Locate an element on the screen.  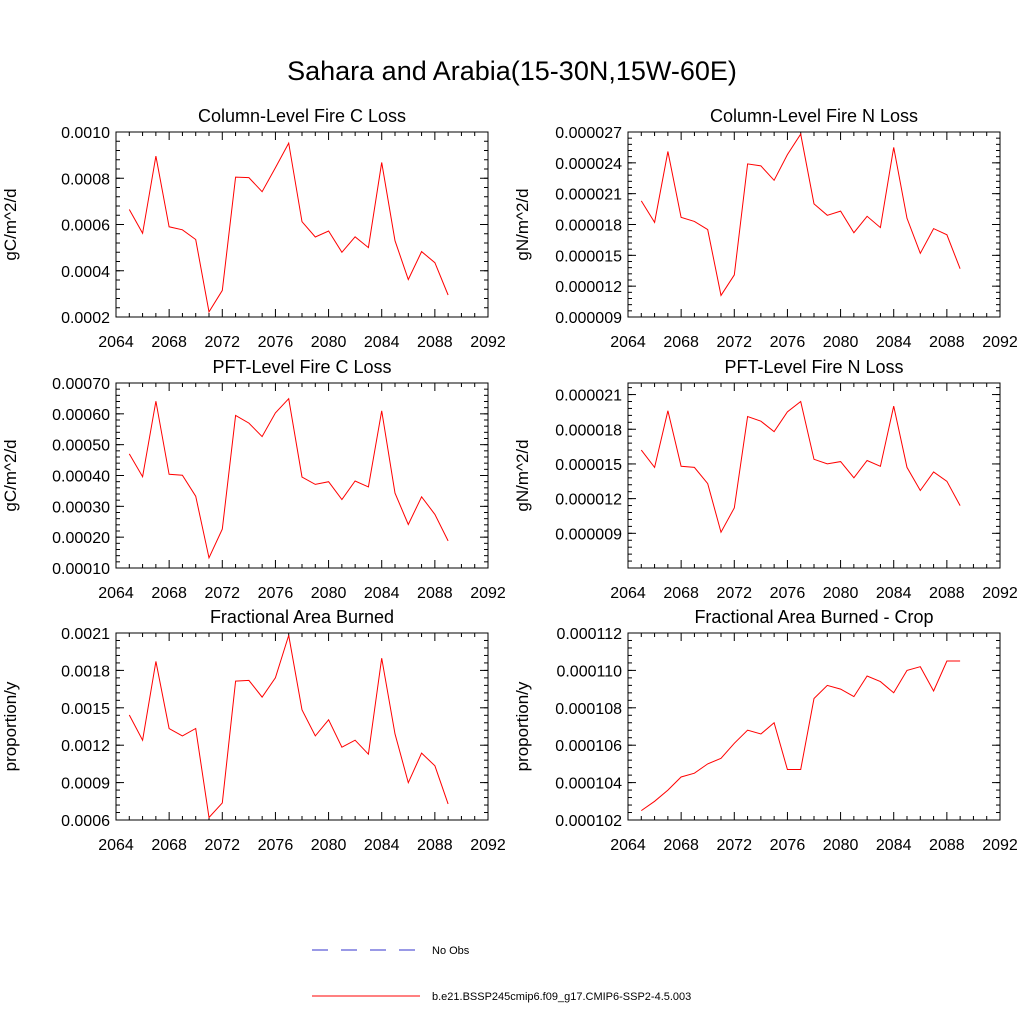
panel-5-xtick-label: 2064 is located at coordinates (116, 845).